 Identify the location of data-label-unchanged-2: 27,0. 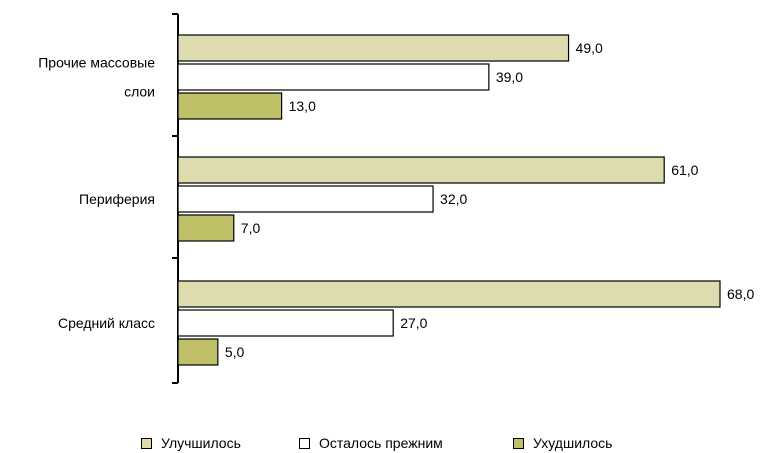
(413, 323).